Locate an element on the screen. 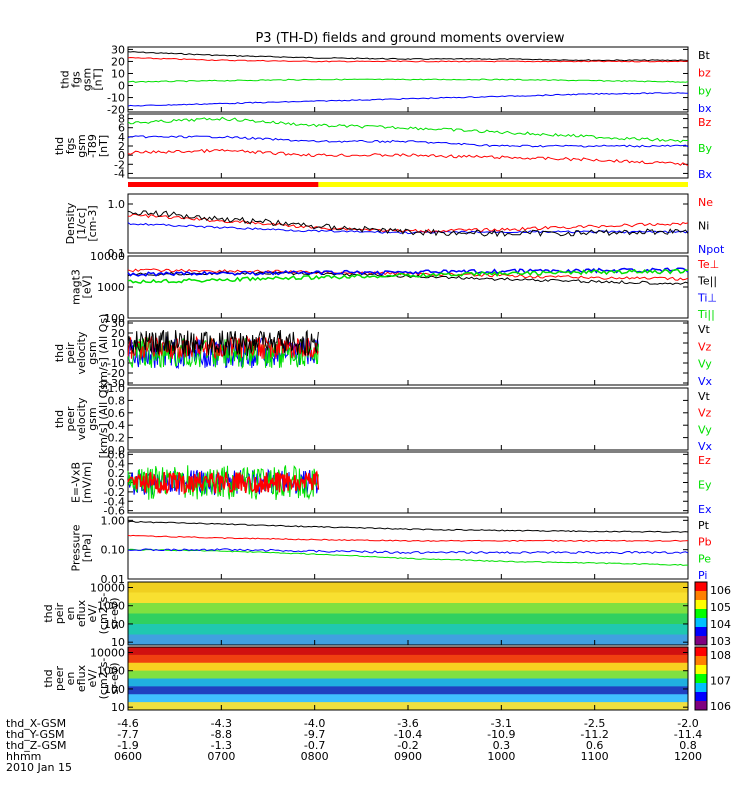 This screenshot has width=750, height=800. y-tick-label: 1.0 is located at coordinates (117, 388).